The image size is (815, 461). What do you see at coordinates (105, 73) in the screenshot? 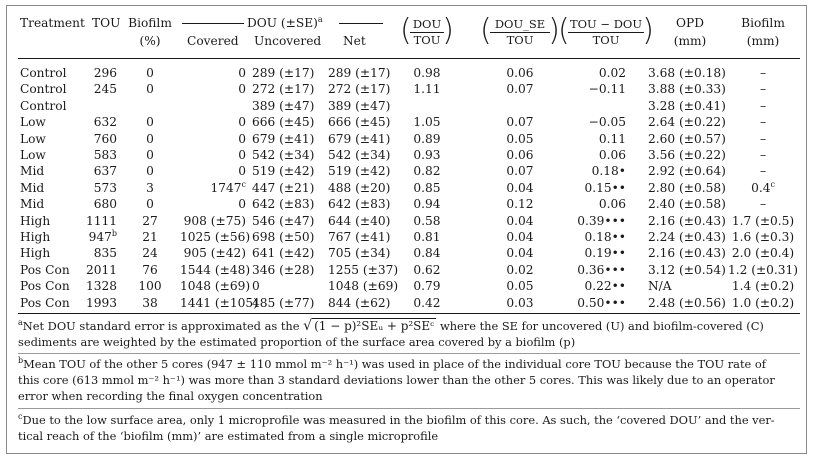
I see `cell-tou: 296` at bounding box center [105, 73].